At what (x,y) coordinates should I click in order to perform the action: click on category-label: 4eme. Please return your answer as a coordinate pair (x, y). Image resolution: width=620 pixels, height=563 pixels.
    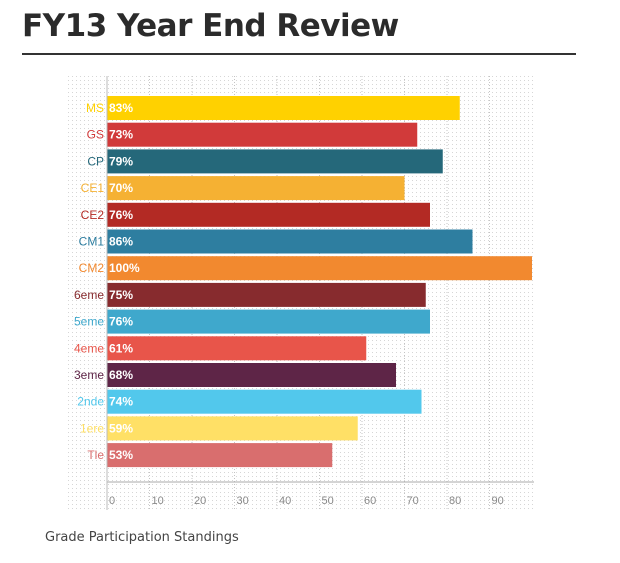
    Looking at the image, I should click on (89, 348).